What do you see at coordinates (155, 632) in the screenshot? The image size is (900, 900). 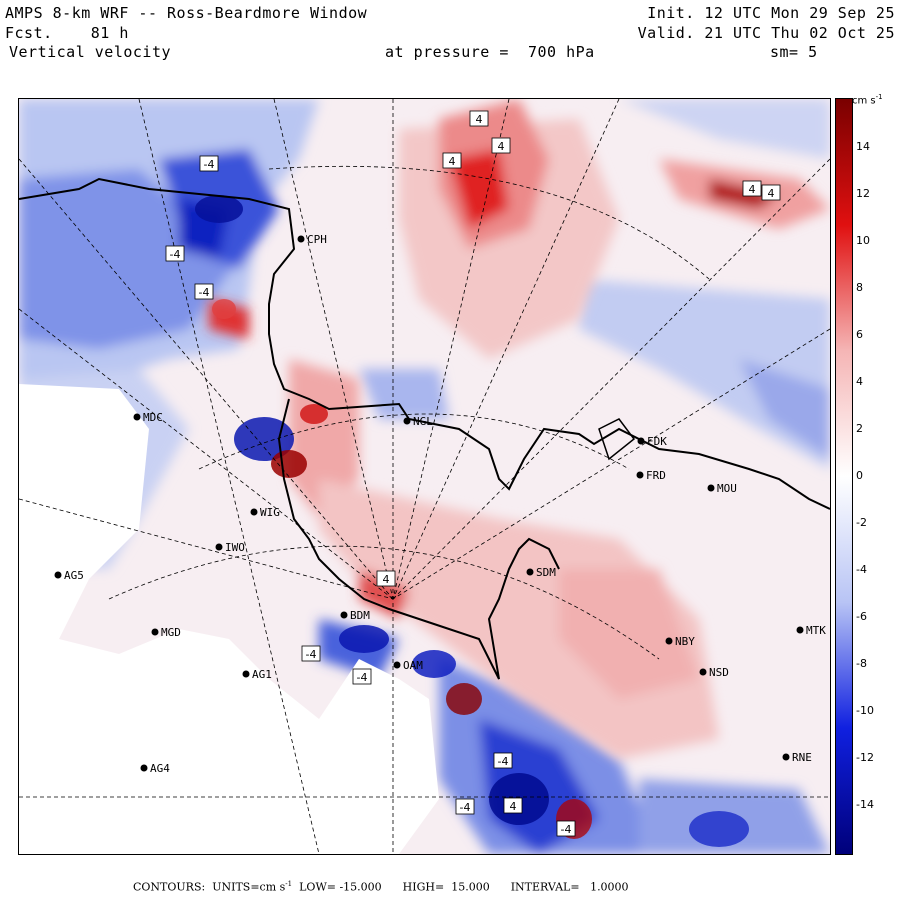 I see `station-marker-mgd` at bounding box center [155, 632].